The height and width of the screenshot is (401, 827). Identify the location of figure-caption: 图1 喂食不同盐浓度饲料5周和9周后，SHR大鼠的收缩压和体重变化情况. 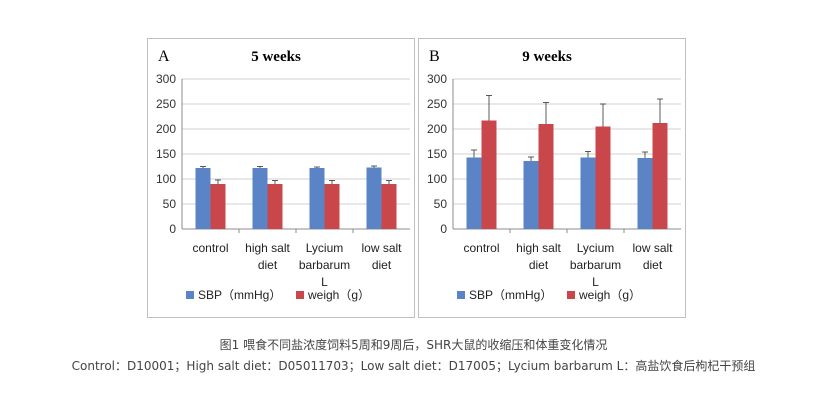
(413, 345).